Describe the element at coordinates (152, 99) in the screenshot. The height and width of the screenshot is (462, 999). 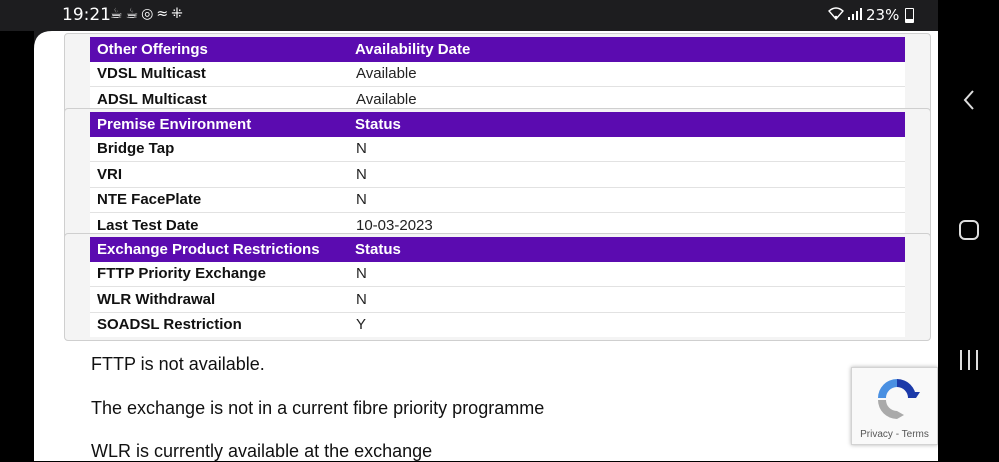
I see `row-label: ADSL Multicast` at that location.